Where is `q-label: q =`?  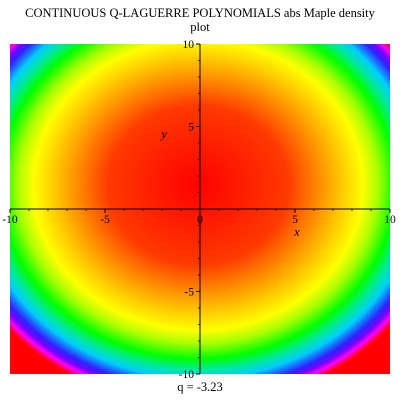 q-label: q = is located at coordinates (185, 387).